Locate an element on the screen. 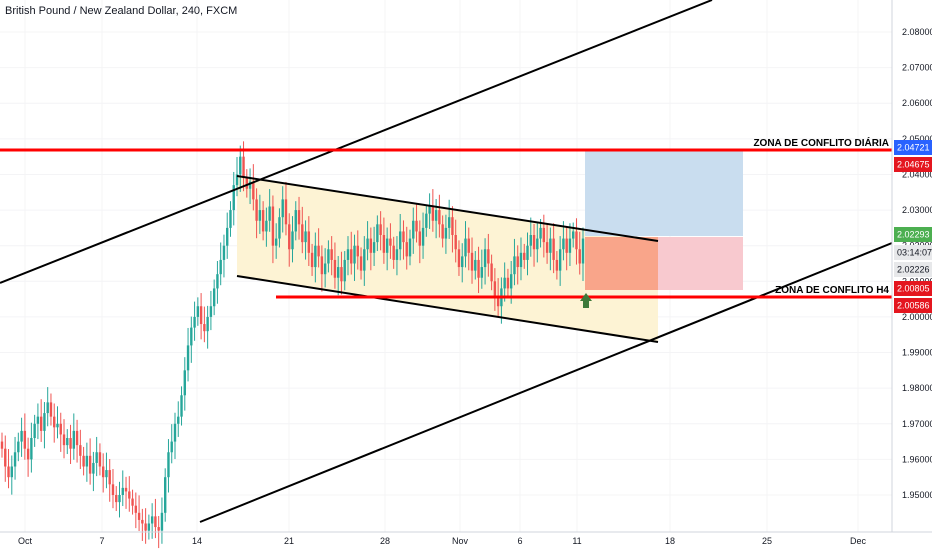  h4-zone-label: ZONA DE CONFLITO H4 is located at coordinates (832, 290).